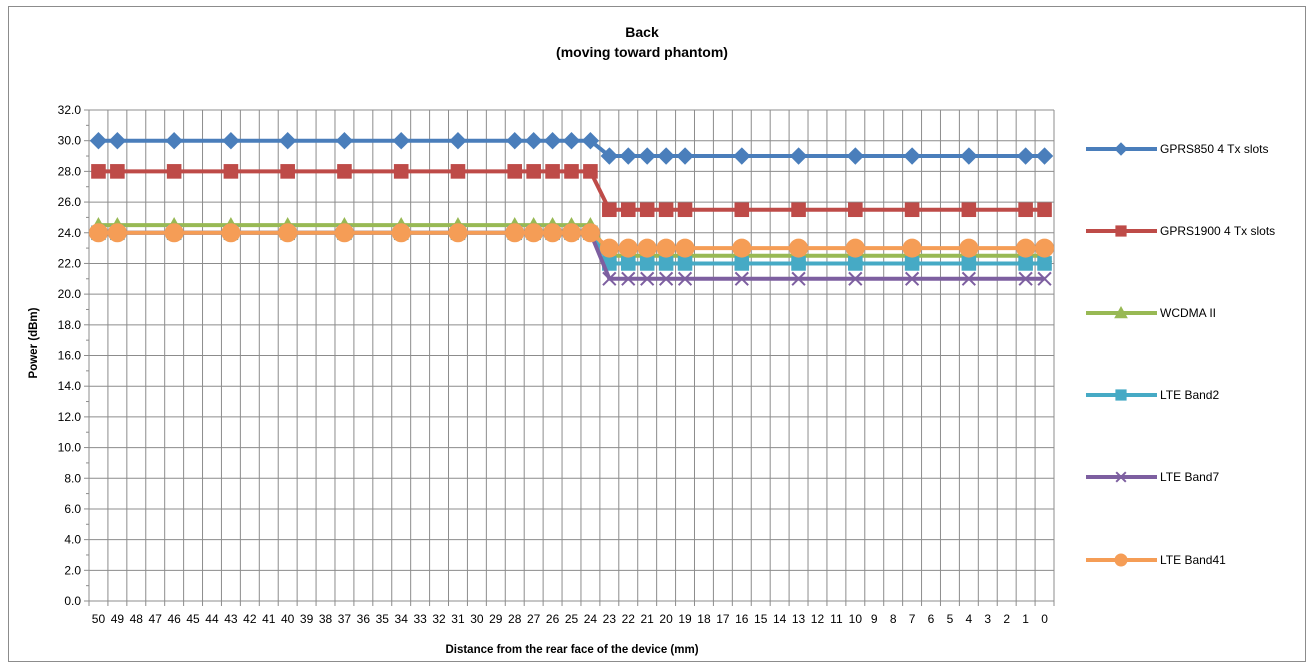  What do you see at coordinates (345, 619) in the screenshot?
I see `x-tick-label: 37` at bounding box center [345, 619].